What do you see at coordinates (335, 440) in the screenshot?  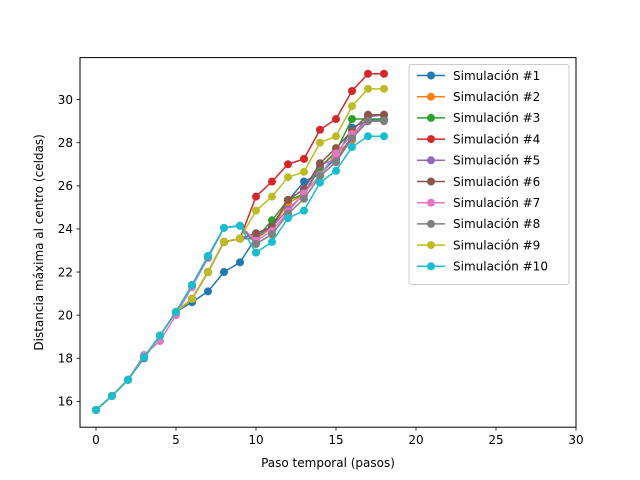 I see `x-tick-label: 15` at bounding box center [335, 440].